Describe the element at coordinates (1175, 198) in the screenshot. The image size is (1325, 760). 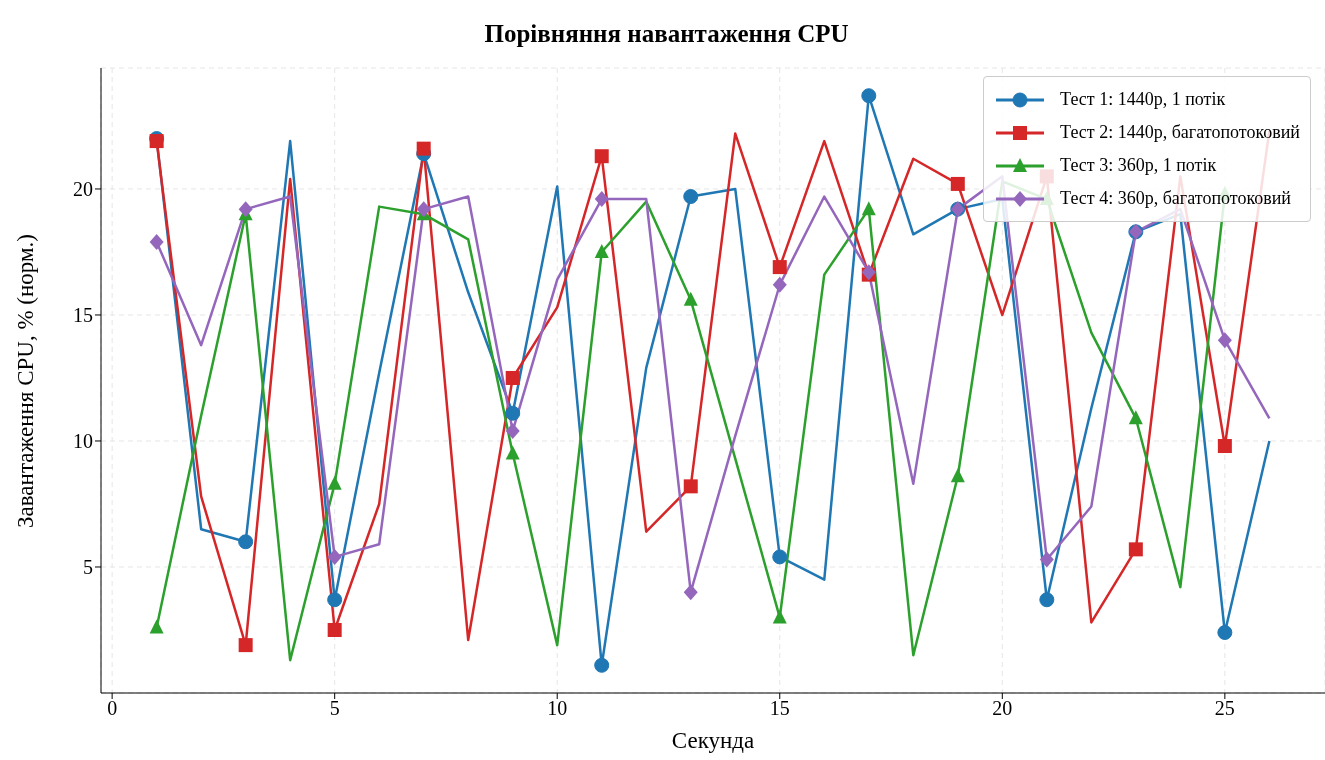
I see `legend-label: Тест 4: 360p, багатопотоковий` at that location.